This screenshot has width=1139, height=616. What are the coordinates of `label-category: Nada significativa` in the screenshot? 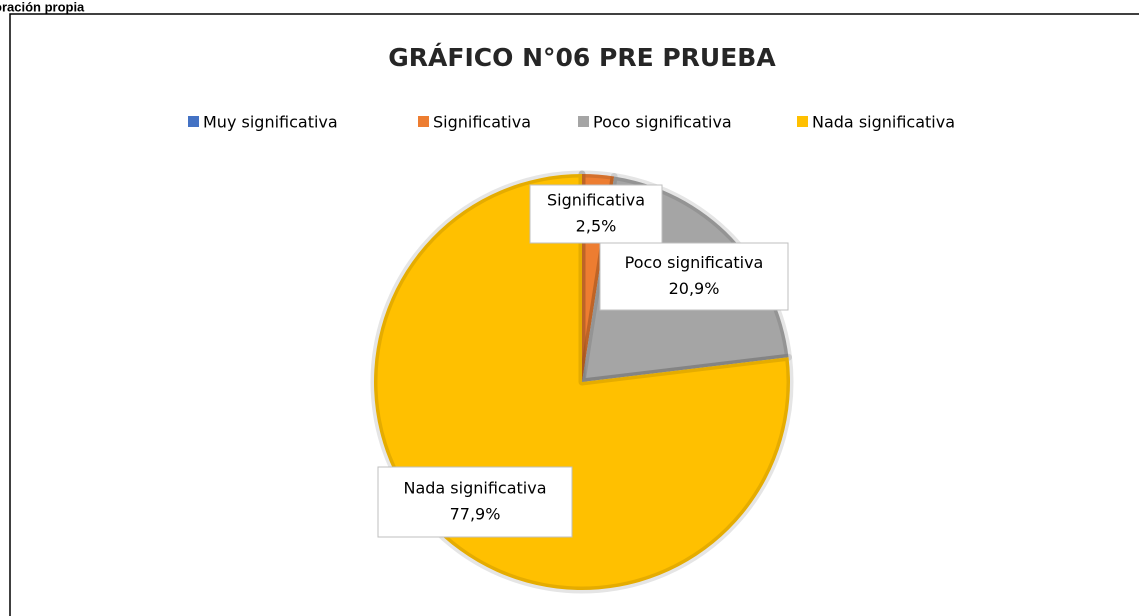 It's located at (474, 488).